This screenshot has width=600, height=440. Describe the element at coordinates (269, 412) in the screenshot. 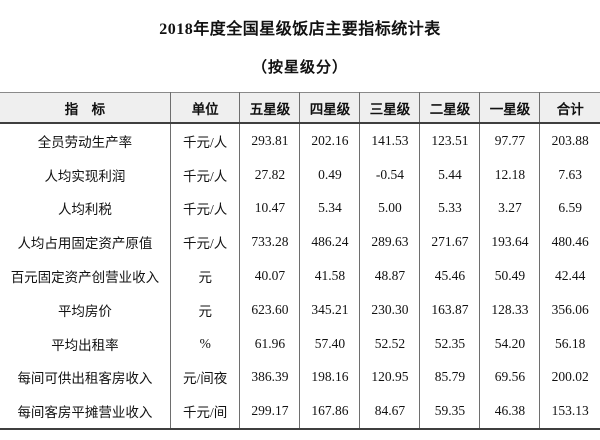

I see `value-cell: 299.17` at that location.